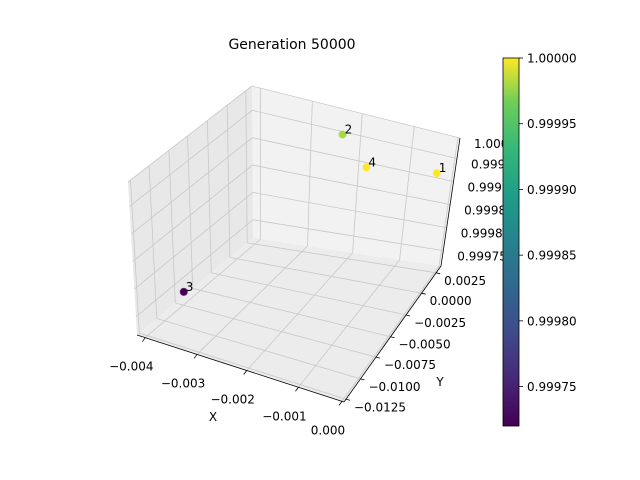  I want to click on point-label: 4, so click(372, 162).